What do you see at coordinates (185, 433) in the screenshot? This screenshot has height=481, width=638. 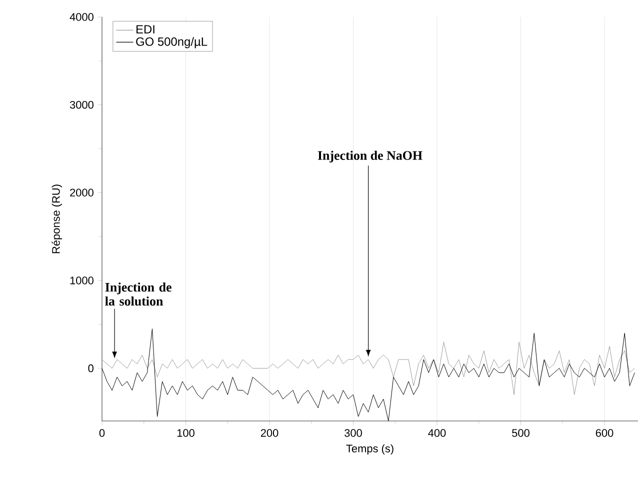 I see `x-tick-label: 100` at bounding box center [185, 433].